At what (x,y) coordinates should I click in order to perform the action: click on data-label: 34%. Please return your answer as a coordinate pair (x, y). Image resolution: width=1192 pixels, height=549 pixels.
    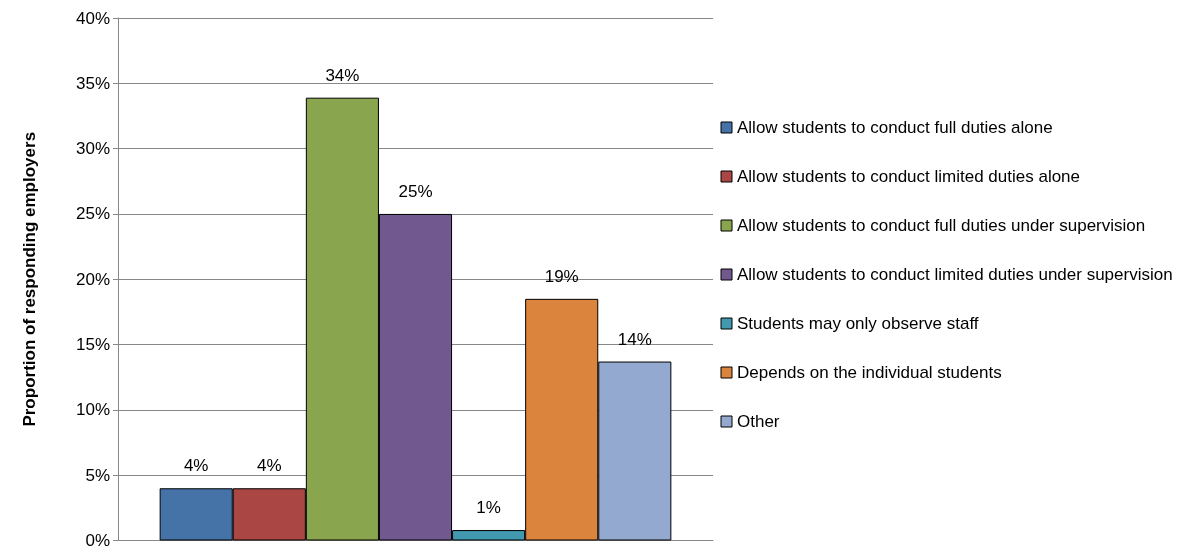
    Looking at the image, I should click on (342, 75).